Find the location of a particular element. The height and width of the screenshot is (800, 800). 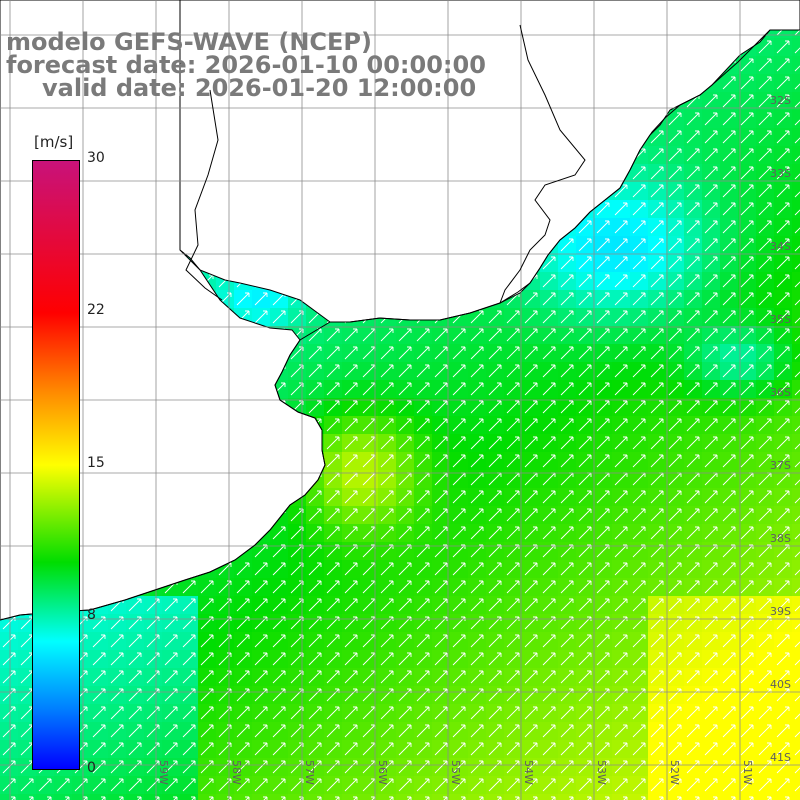

colorbar-tick-30: 30 is located at coordinates (96, 158).